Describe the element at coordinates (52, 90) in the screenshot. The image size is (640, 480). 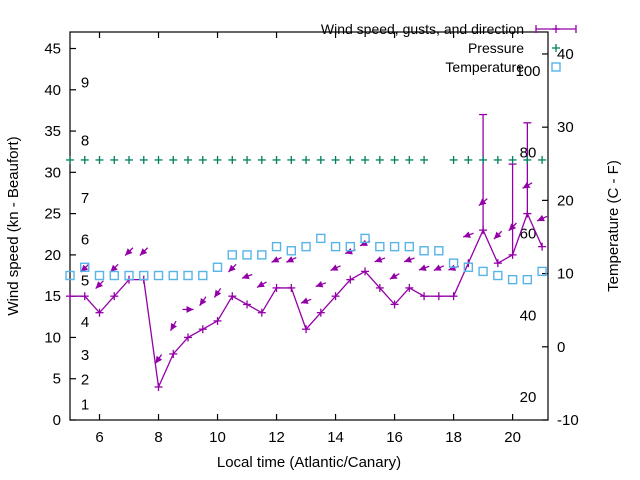
I see `y-tick-label: 40` at that location.